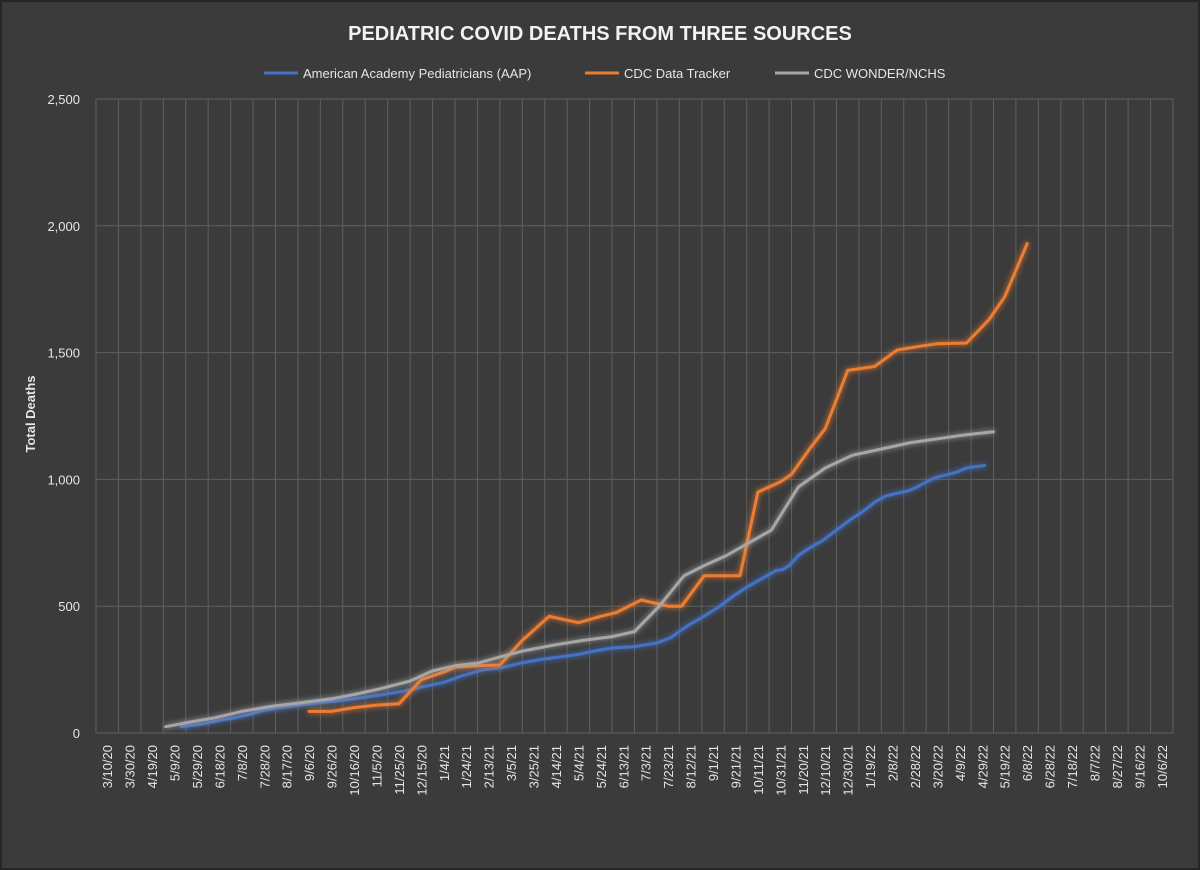  What do you see at coordinates (1162, 766) in the screenshot?
I see `x-tick-label: 10/6/22` at bounding box center [1162, 766].